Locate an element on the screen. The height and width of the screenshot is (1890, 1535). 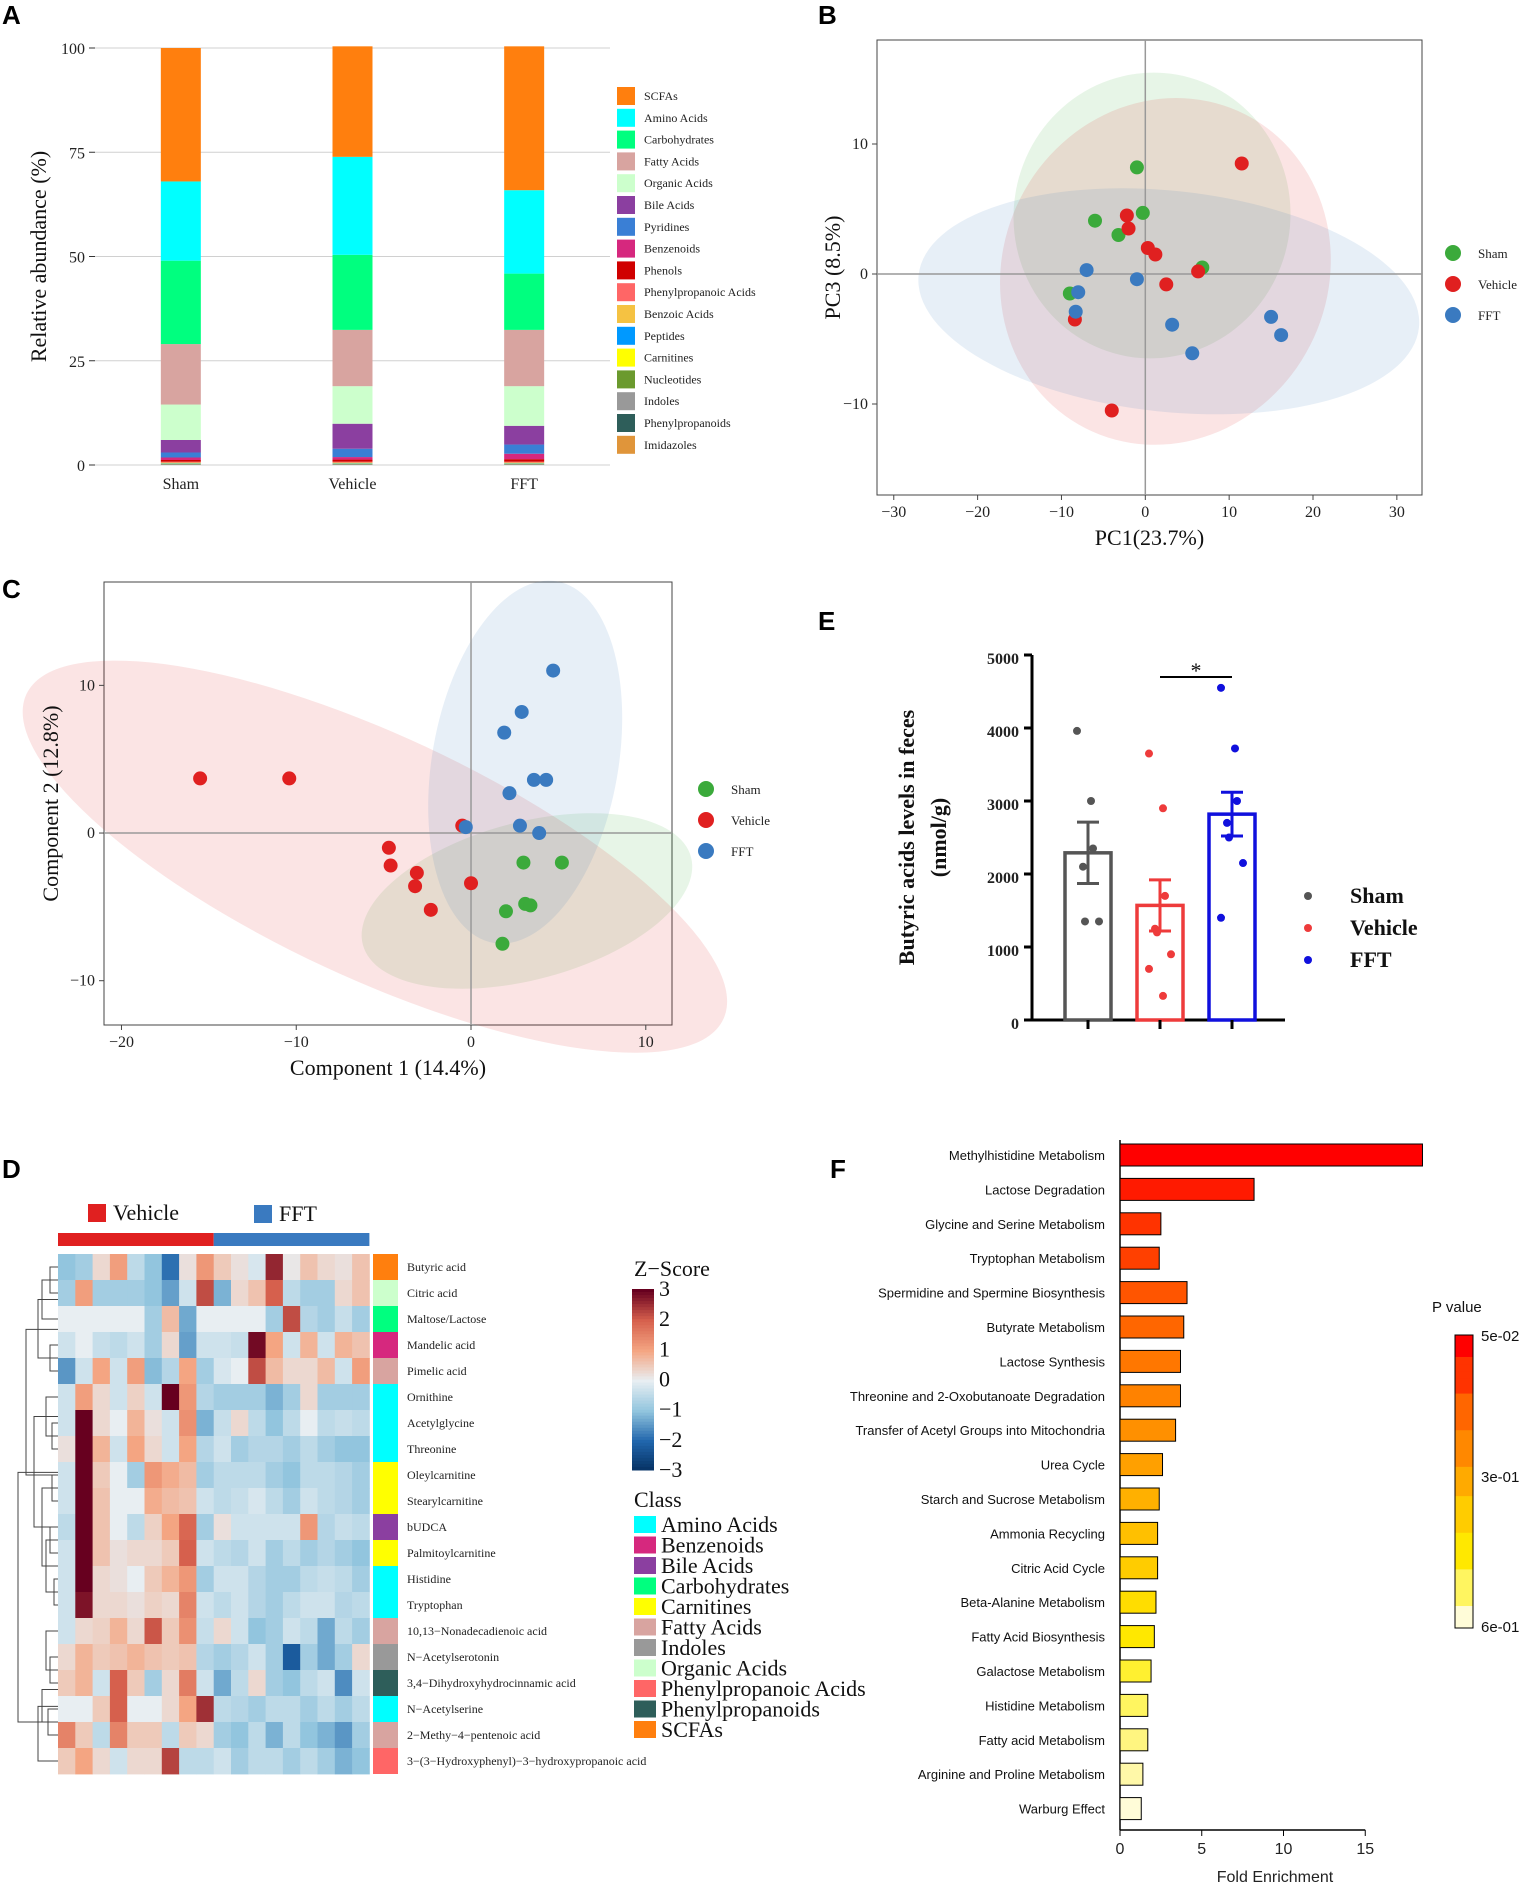
class-legend-label-phenylpropanoic-acids: Phenylpropanoic Acids is located at coordinates (763, 1688).